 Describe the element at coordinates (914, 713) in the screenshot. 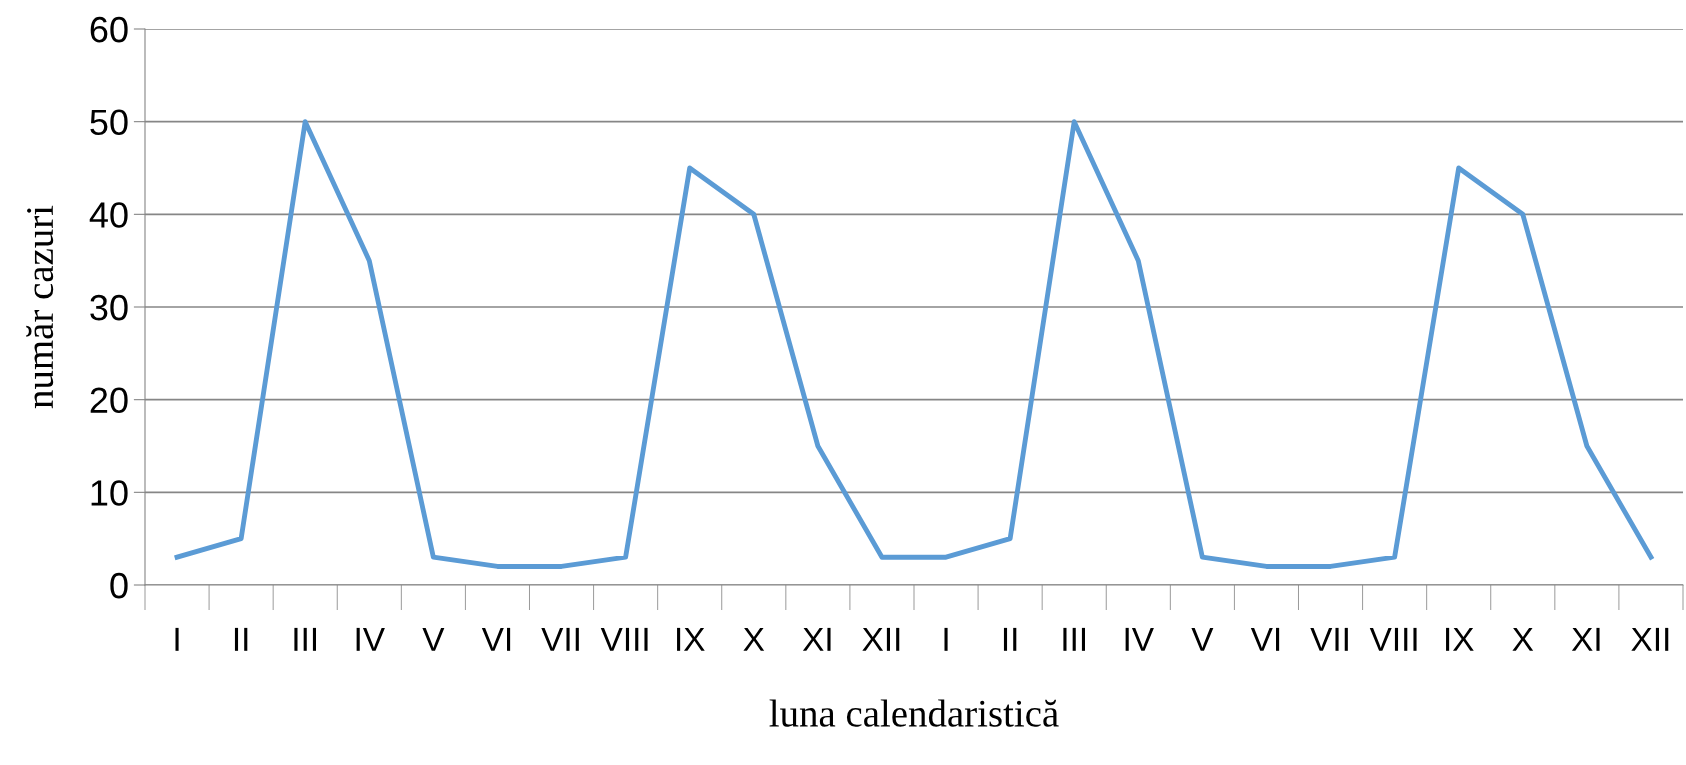

I see `x-axis-title: luna calendaristică` at that location.